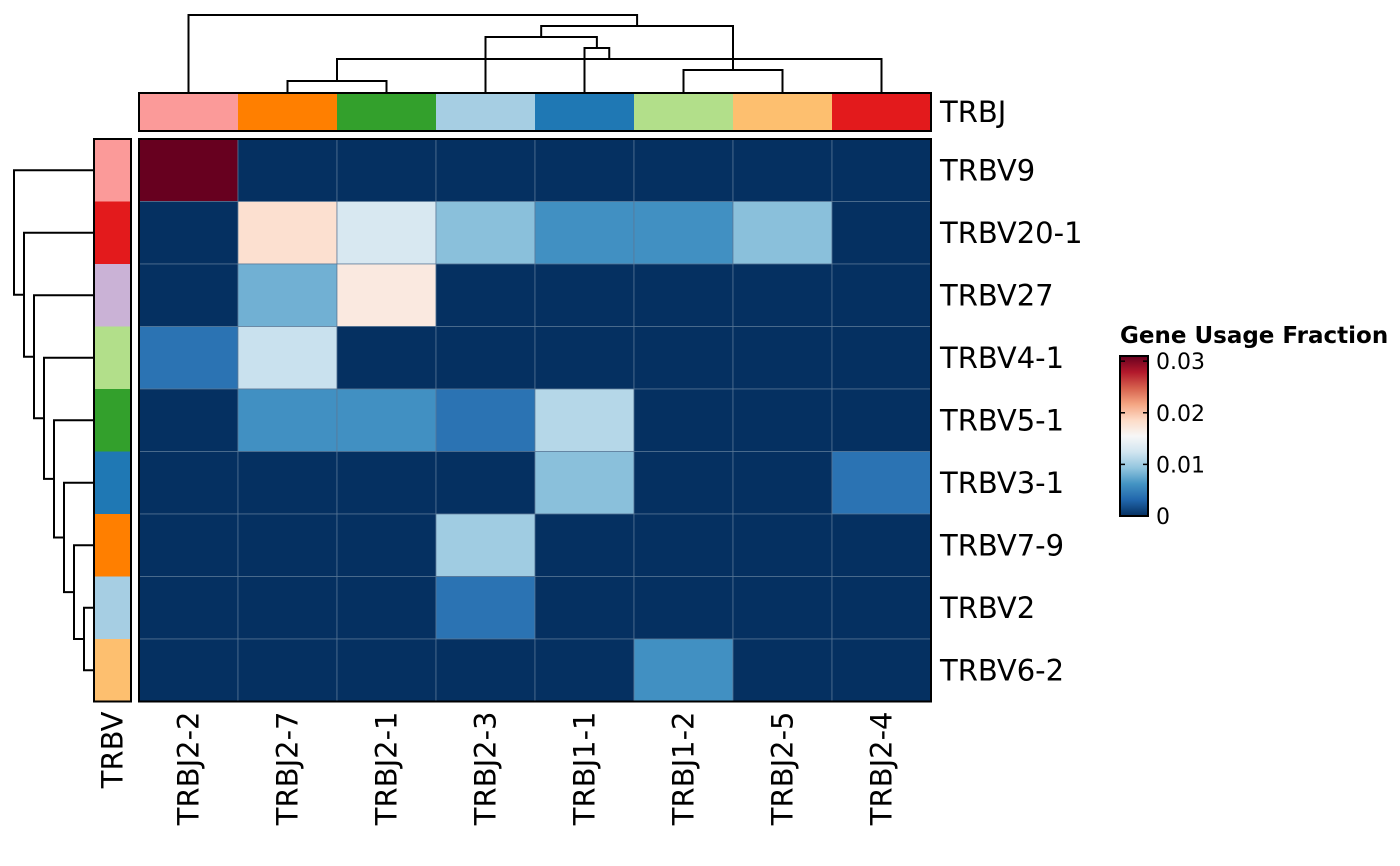  Describe the element at coordinates (1011, 233) in the screenshot. I see `row-label: TRBV20-1` at that location.